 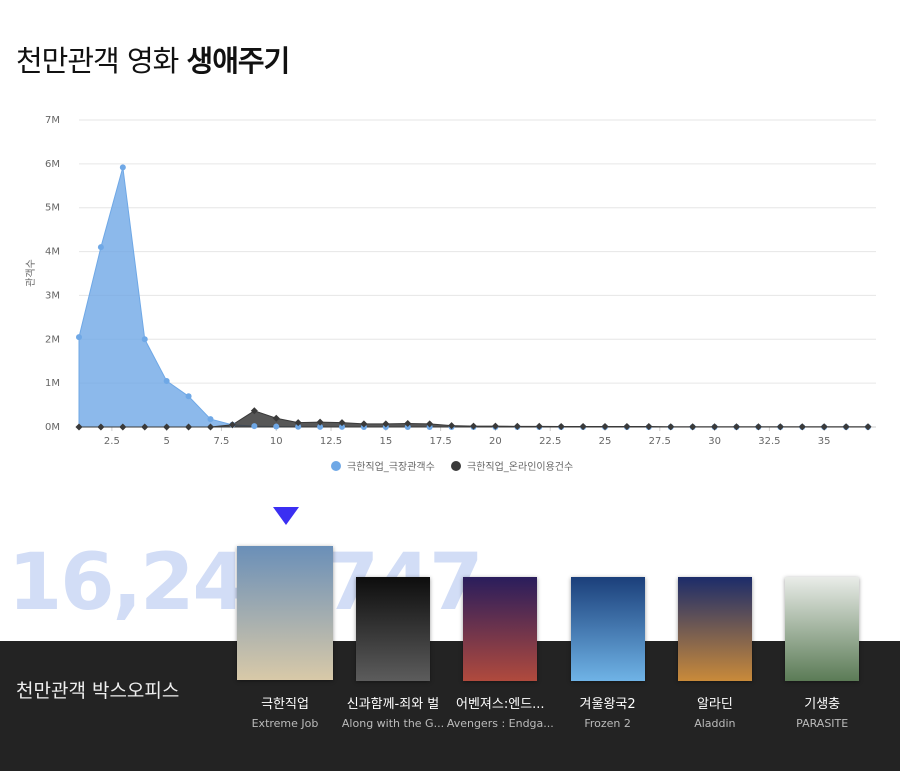 What do you see at coordinates (52, 295) in the screenshot?
I see `y-tick-label: 3M` at bounding box center [52, 295].